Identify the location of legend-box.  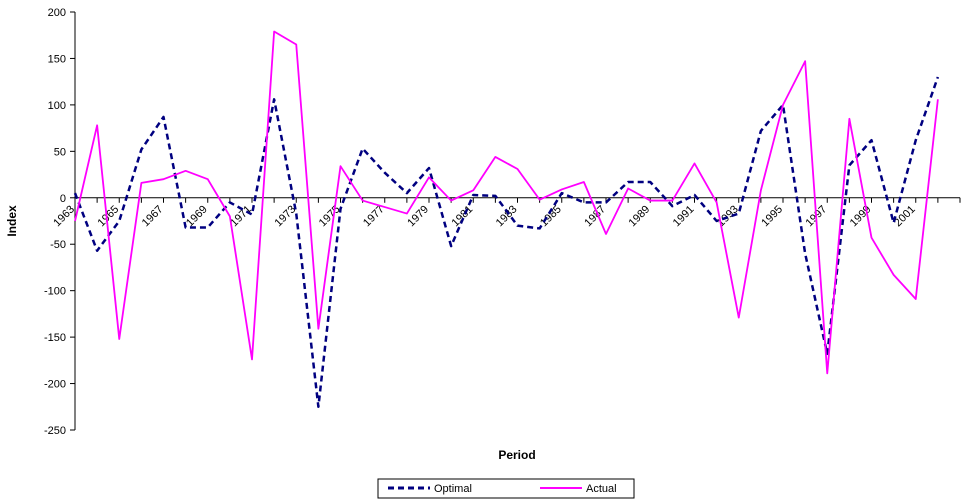
(506, 488).